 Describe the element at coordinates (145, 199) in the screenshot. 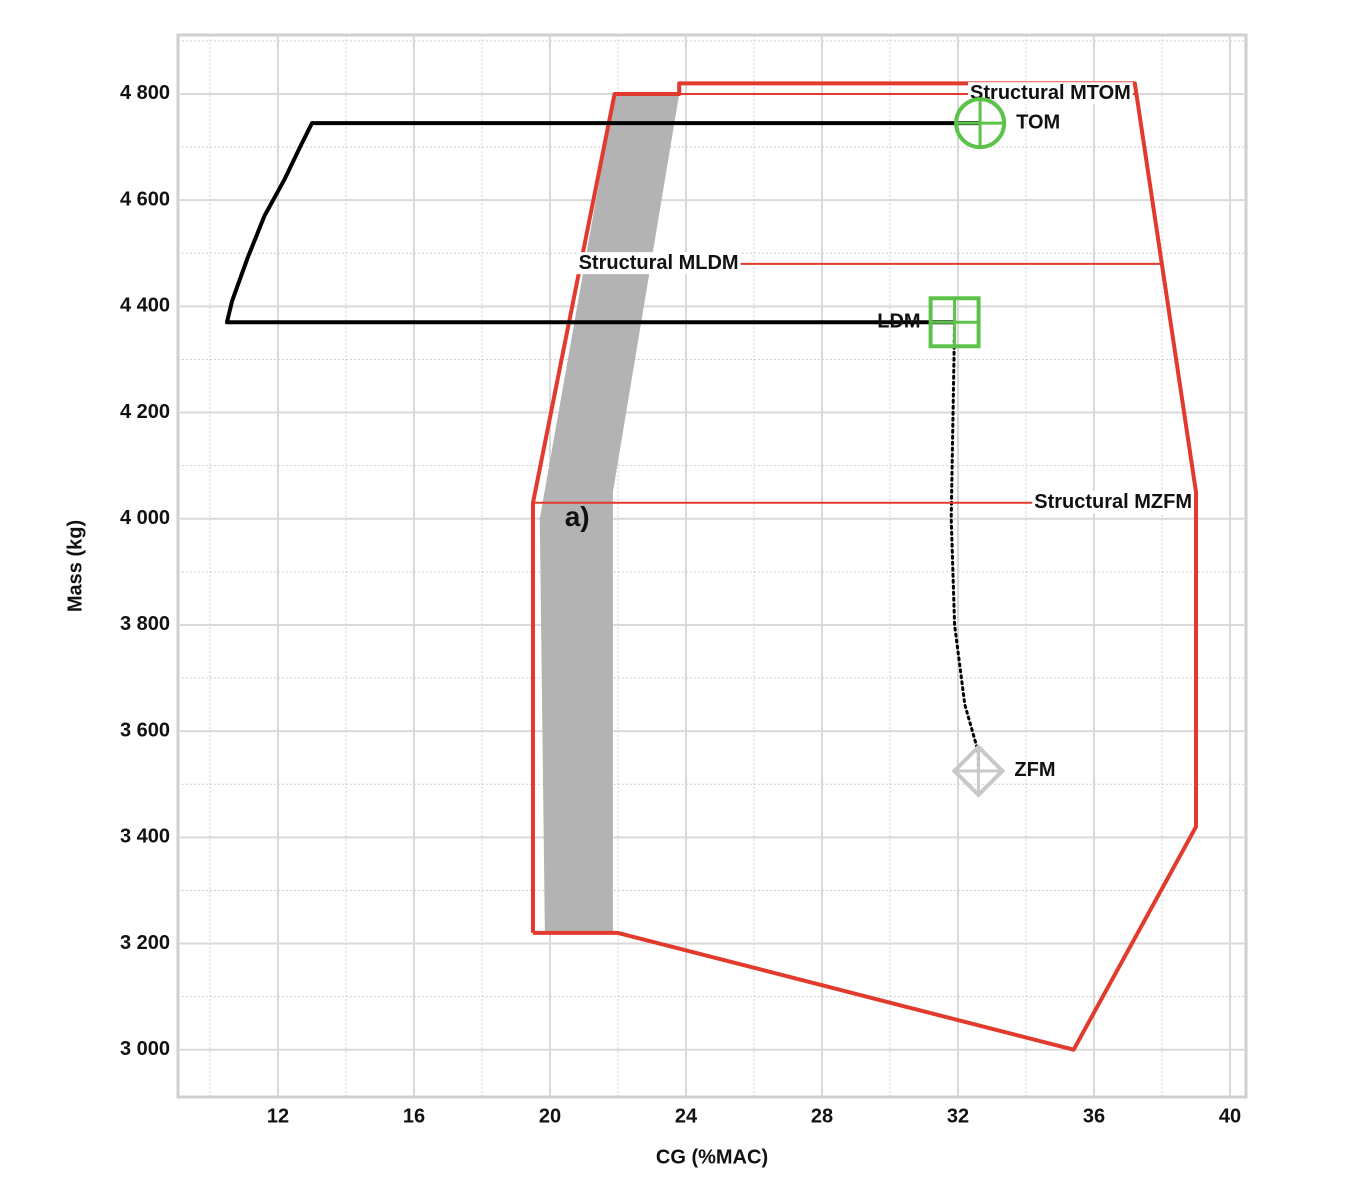

I see `y-tick-label: 4 600` at that location.